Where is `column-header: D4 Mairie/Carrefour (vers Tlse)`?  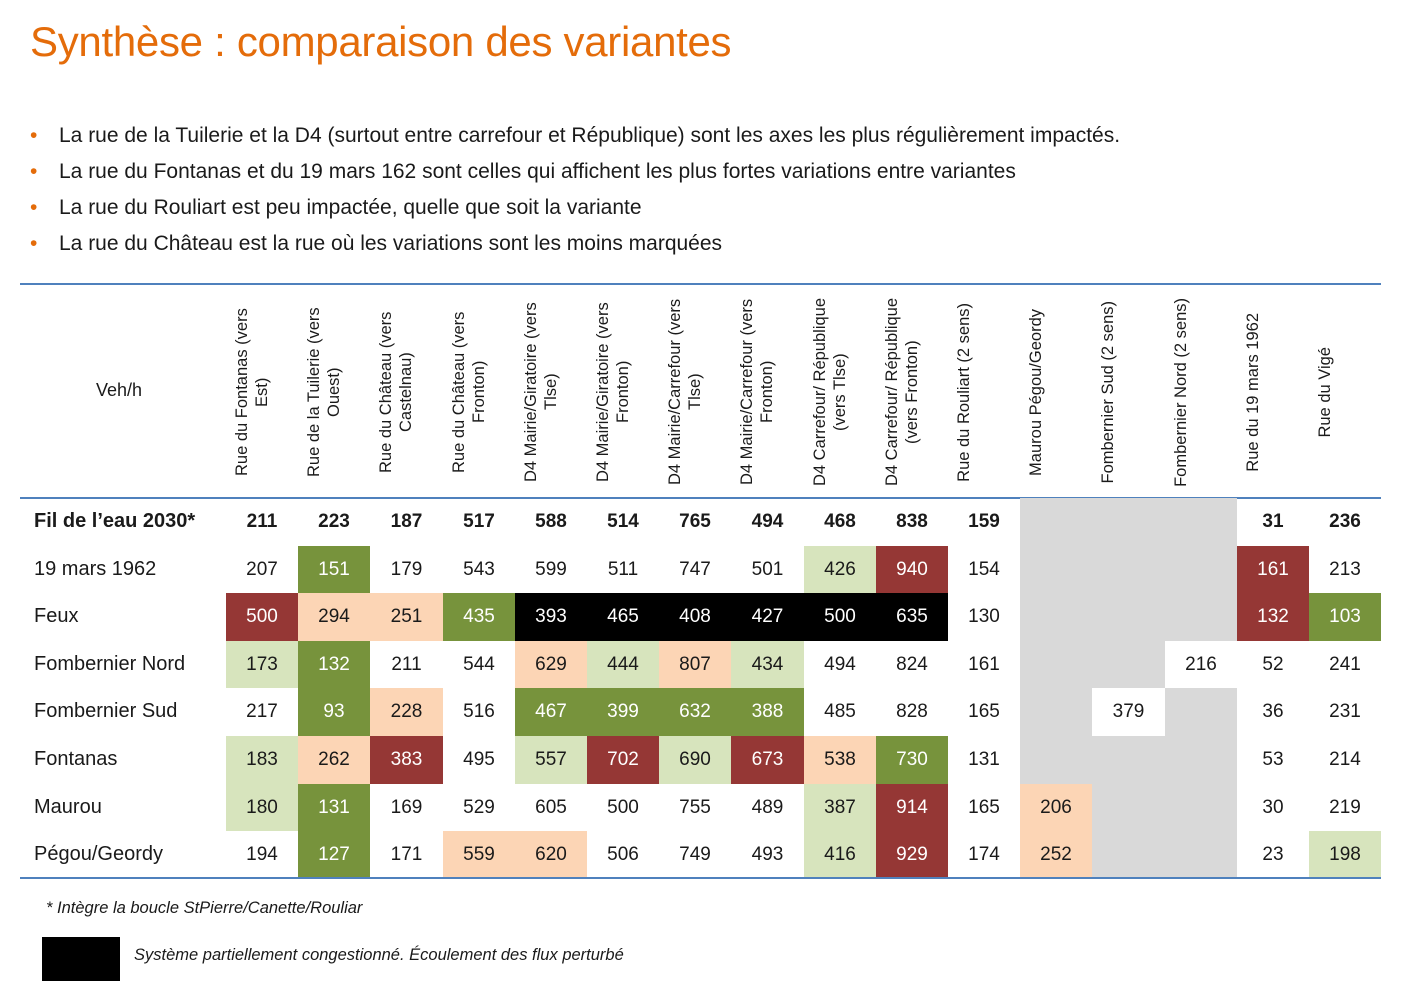 column-header: D4 Mairie/Carrefour (vers Tlse) is located at coordinates (695, 392).